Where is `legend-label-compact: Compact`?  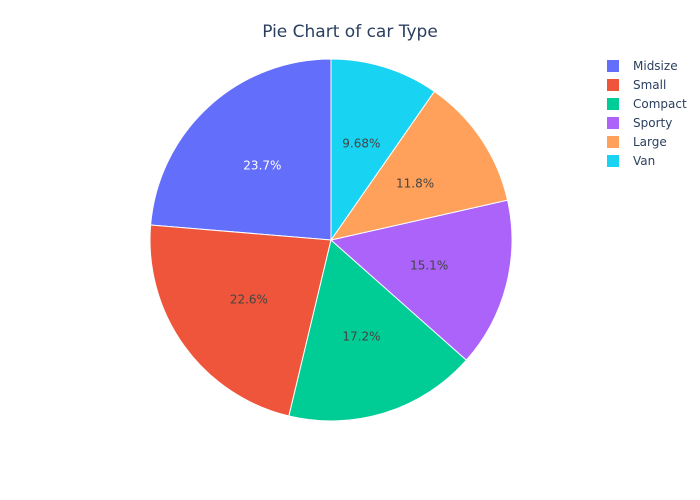
legend-label-compact: Compact is located at coordinates (660, 104).